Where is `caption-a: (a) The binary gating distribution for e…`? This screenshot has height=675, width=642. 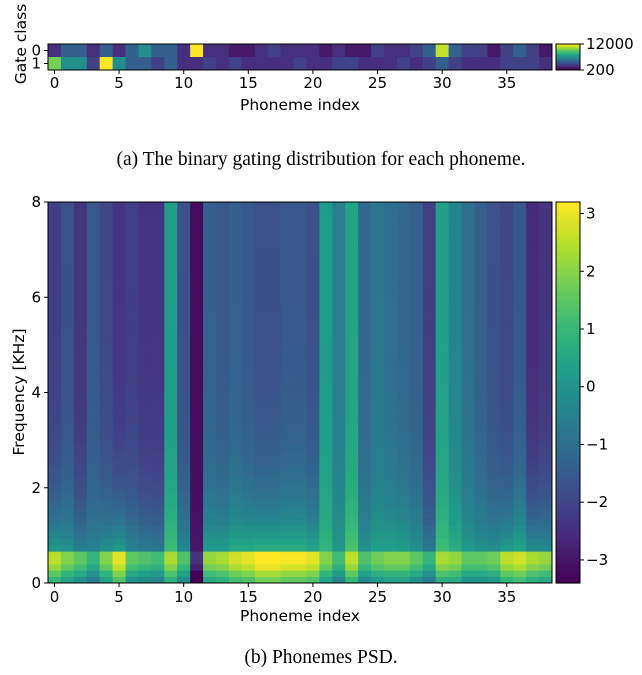
caption-a: (a) The binary gating distribution for e… is located at coordinates (320, 159).